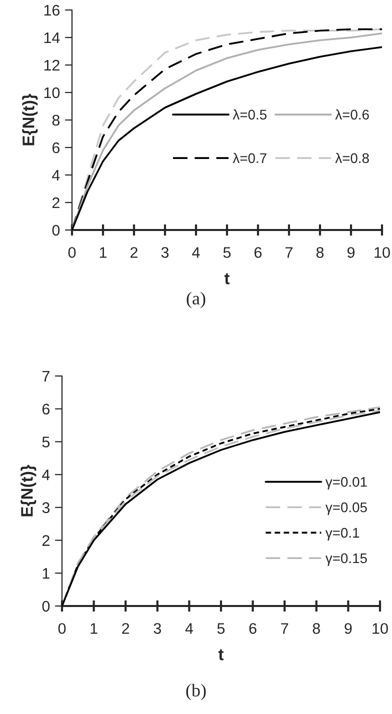  What do you see at coordinates (46, 442) in the screenshot?
I see `y-tick-label: 5` at bounding box center [46, 442].